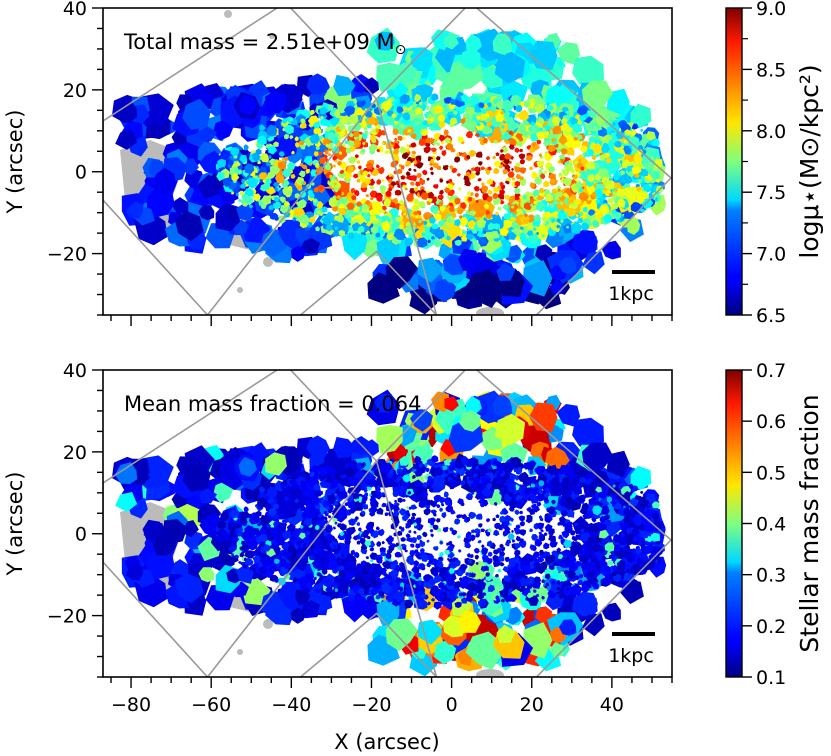 The width and height of the screenshot is (831, 756). I want to click on y-tick-label: 0, so click(81, 173).